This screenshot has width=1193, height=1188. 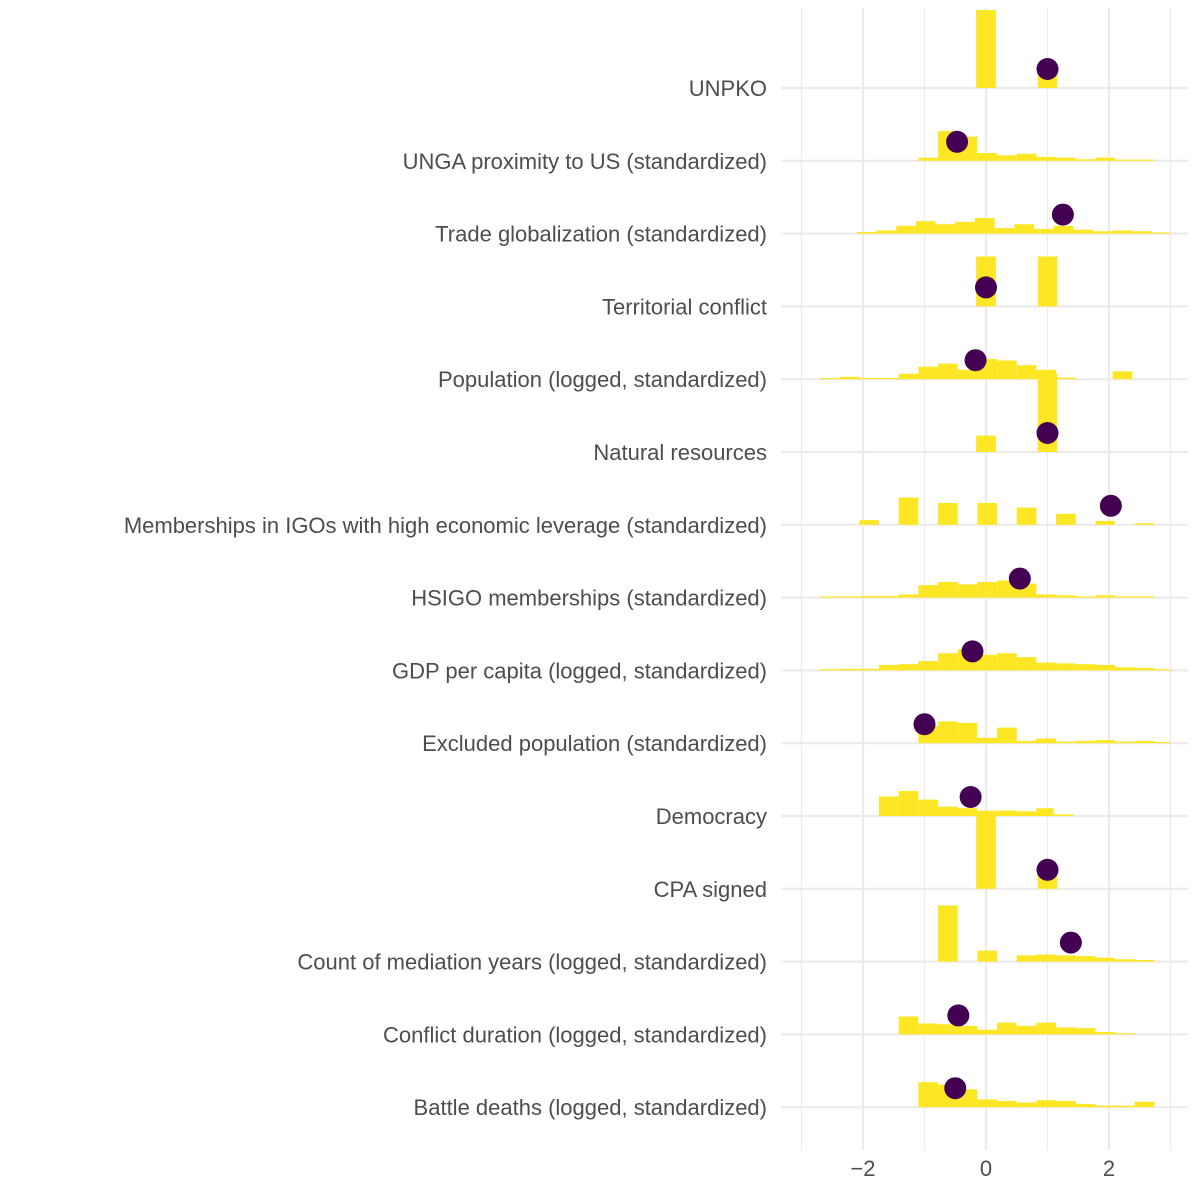 What do you see at coordinates (601, 234) in the screenshot?
I see `category-label: Trade globalization (standardized)` at bounding box center [601, 234].